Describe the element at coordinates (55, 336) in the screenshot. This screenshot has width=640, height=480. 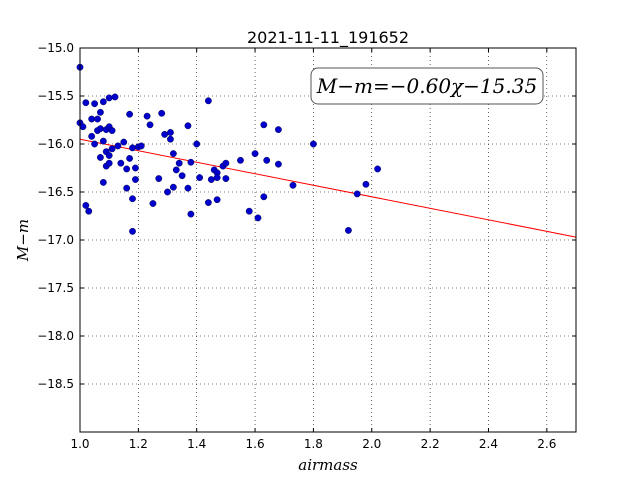
I see `y-tick-label: −18.0` at that location.